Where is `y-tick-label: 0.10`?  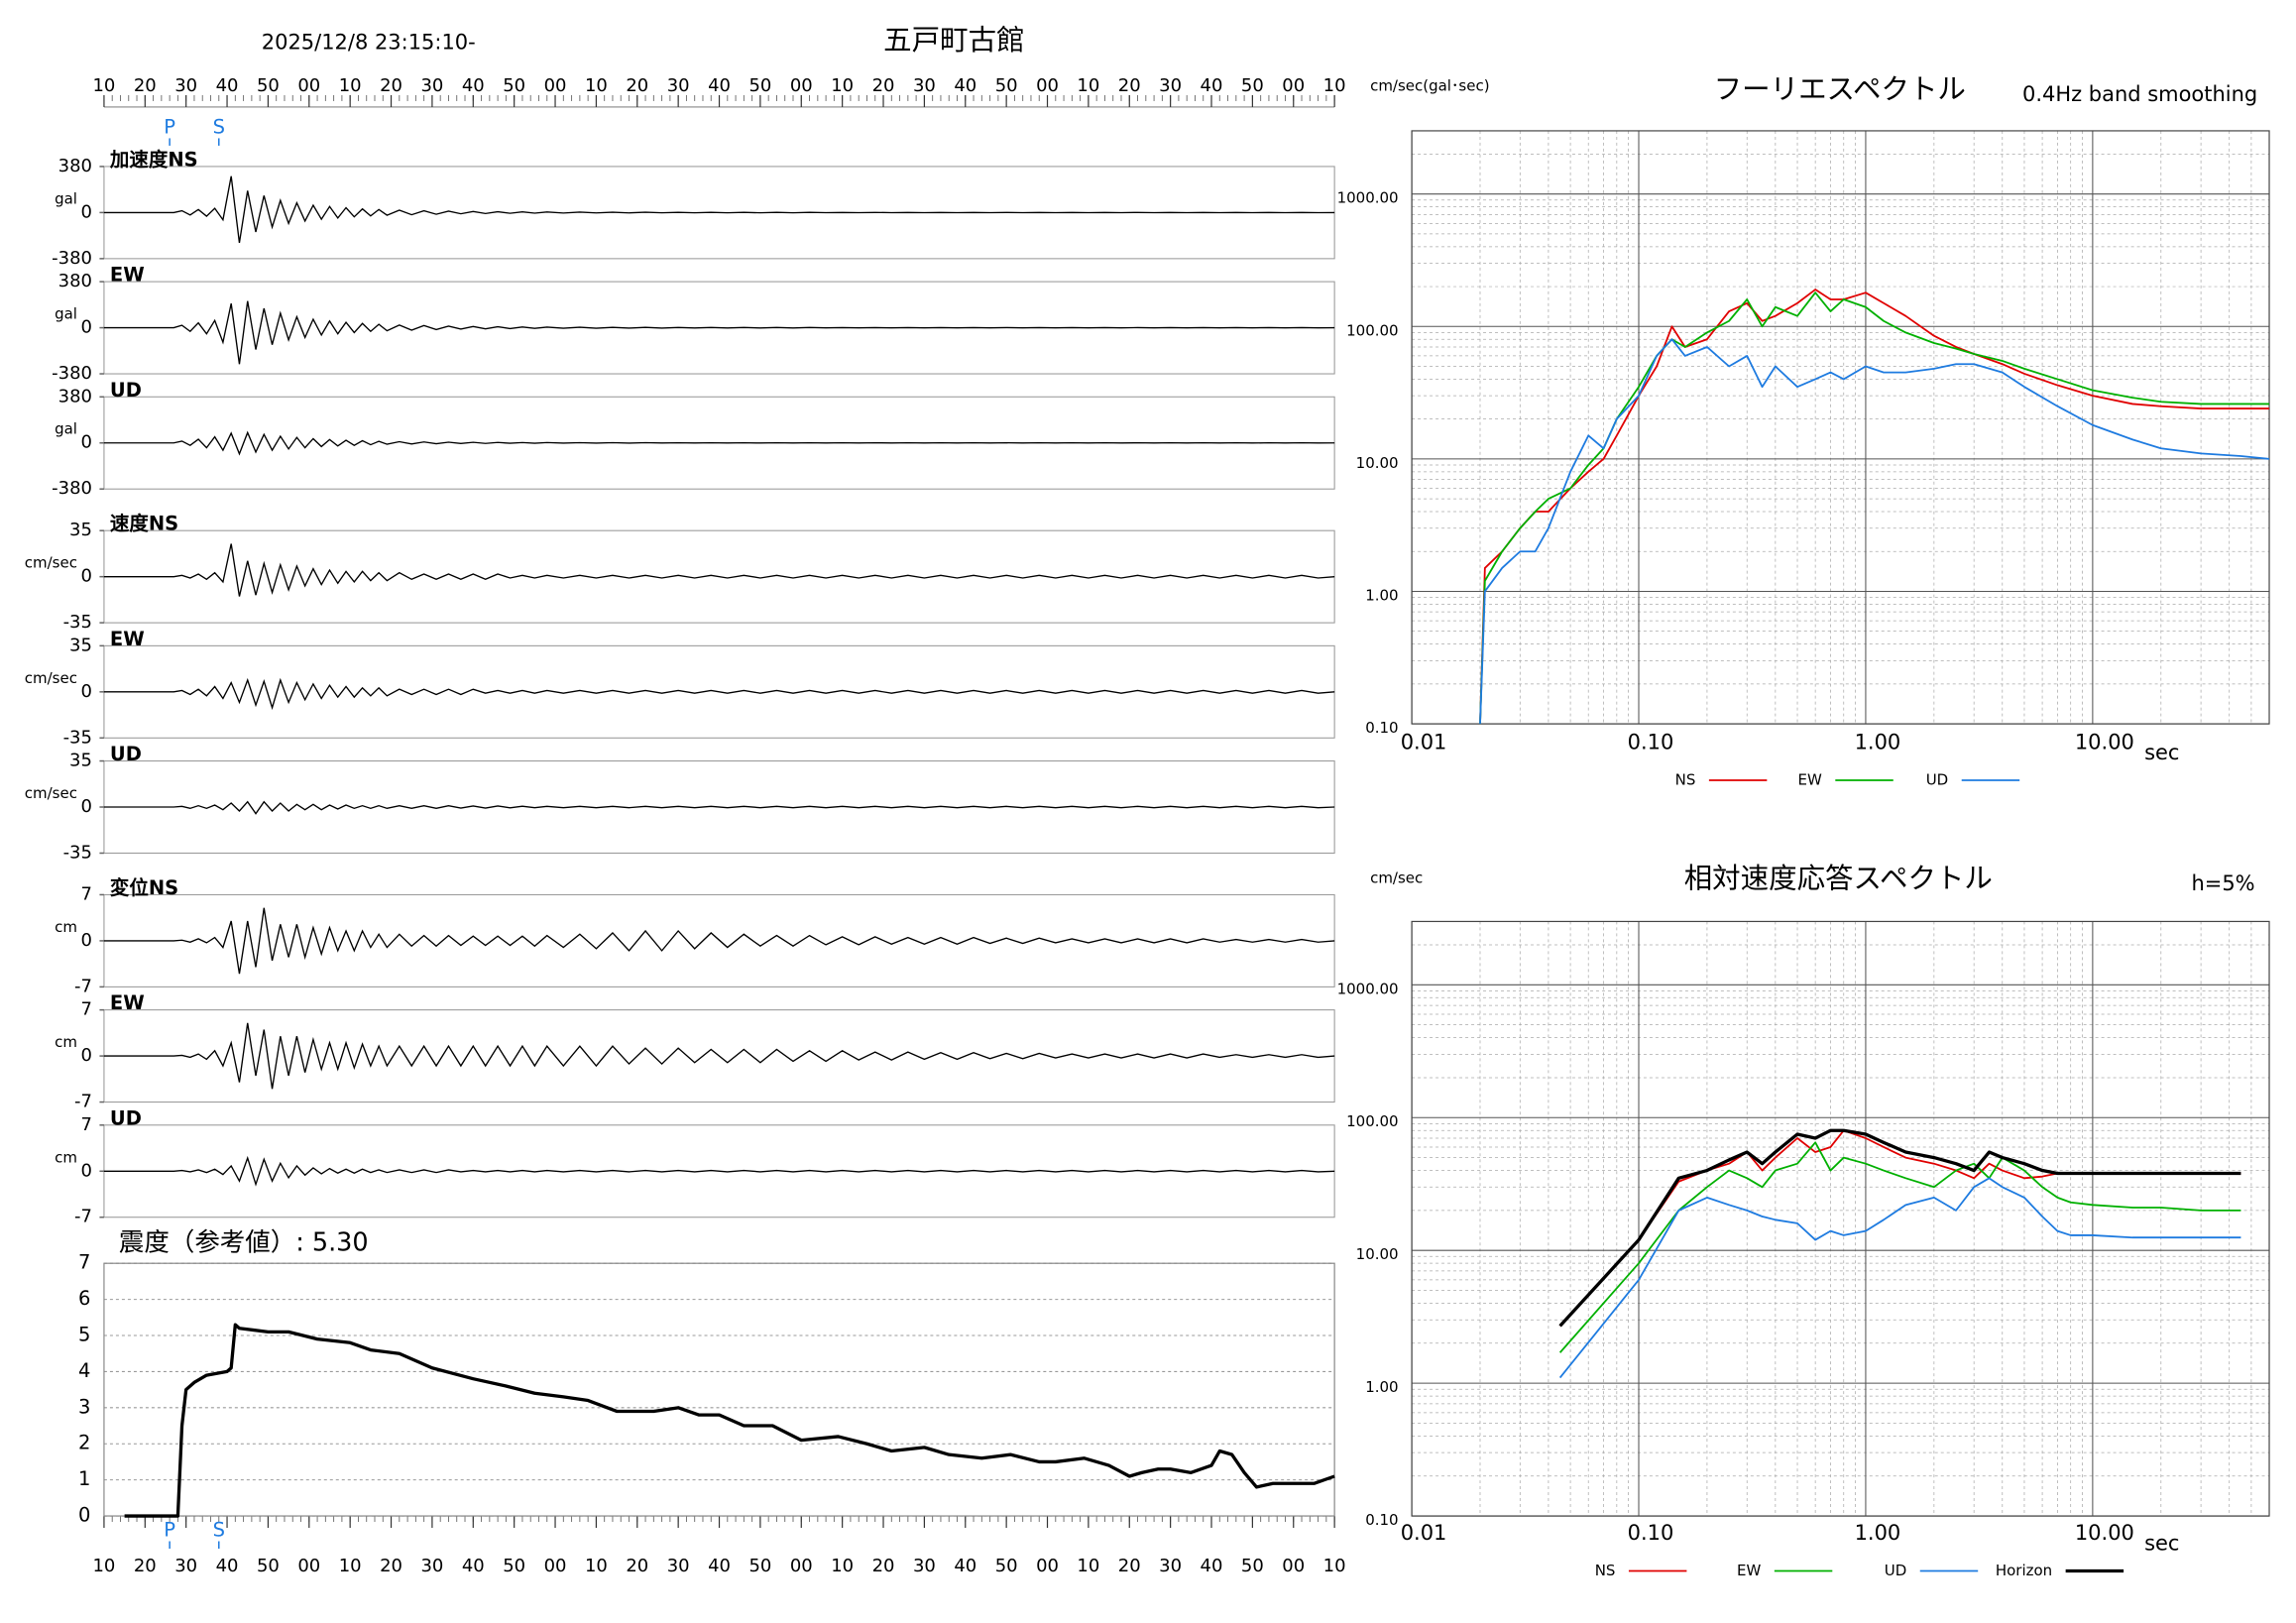 y-tick-label: 0.10 is located at coordinates (1382, 1520).